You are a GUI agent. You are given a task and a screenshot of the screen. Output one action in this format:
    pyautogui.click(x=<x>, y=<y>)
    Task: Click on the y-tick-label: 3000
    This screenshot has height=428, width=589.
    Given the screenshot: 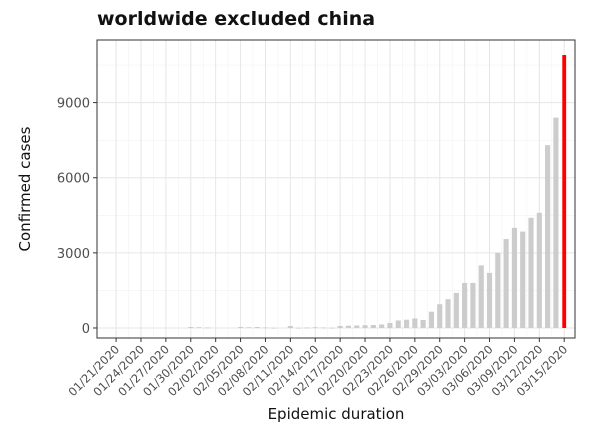 What is the action you would take?
    pyautogui.click(x=73, y=254)
    